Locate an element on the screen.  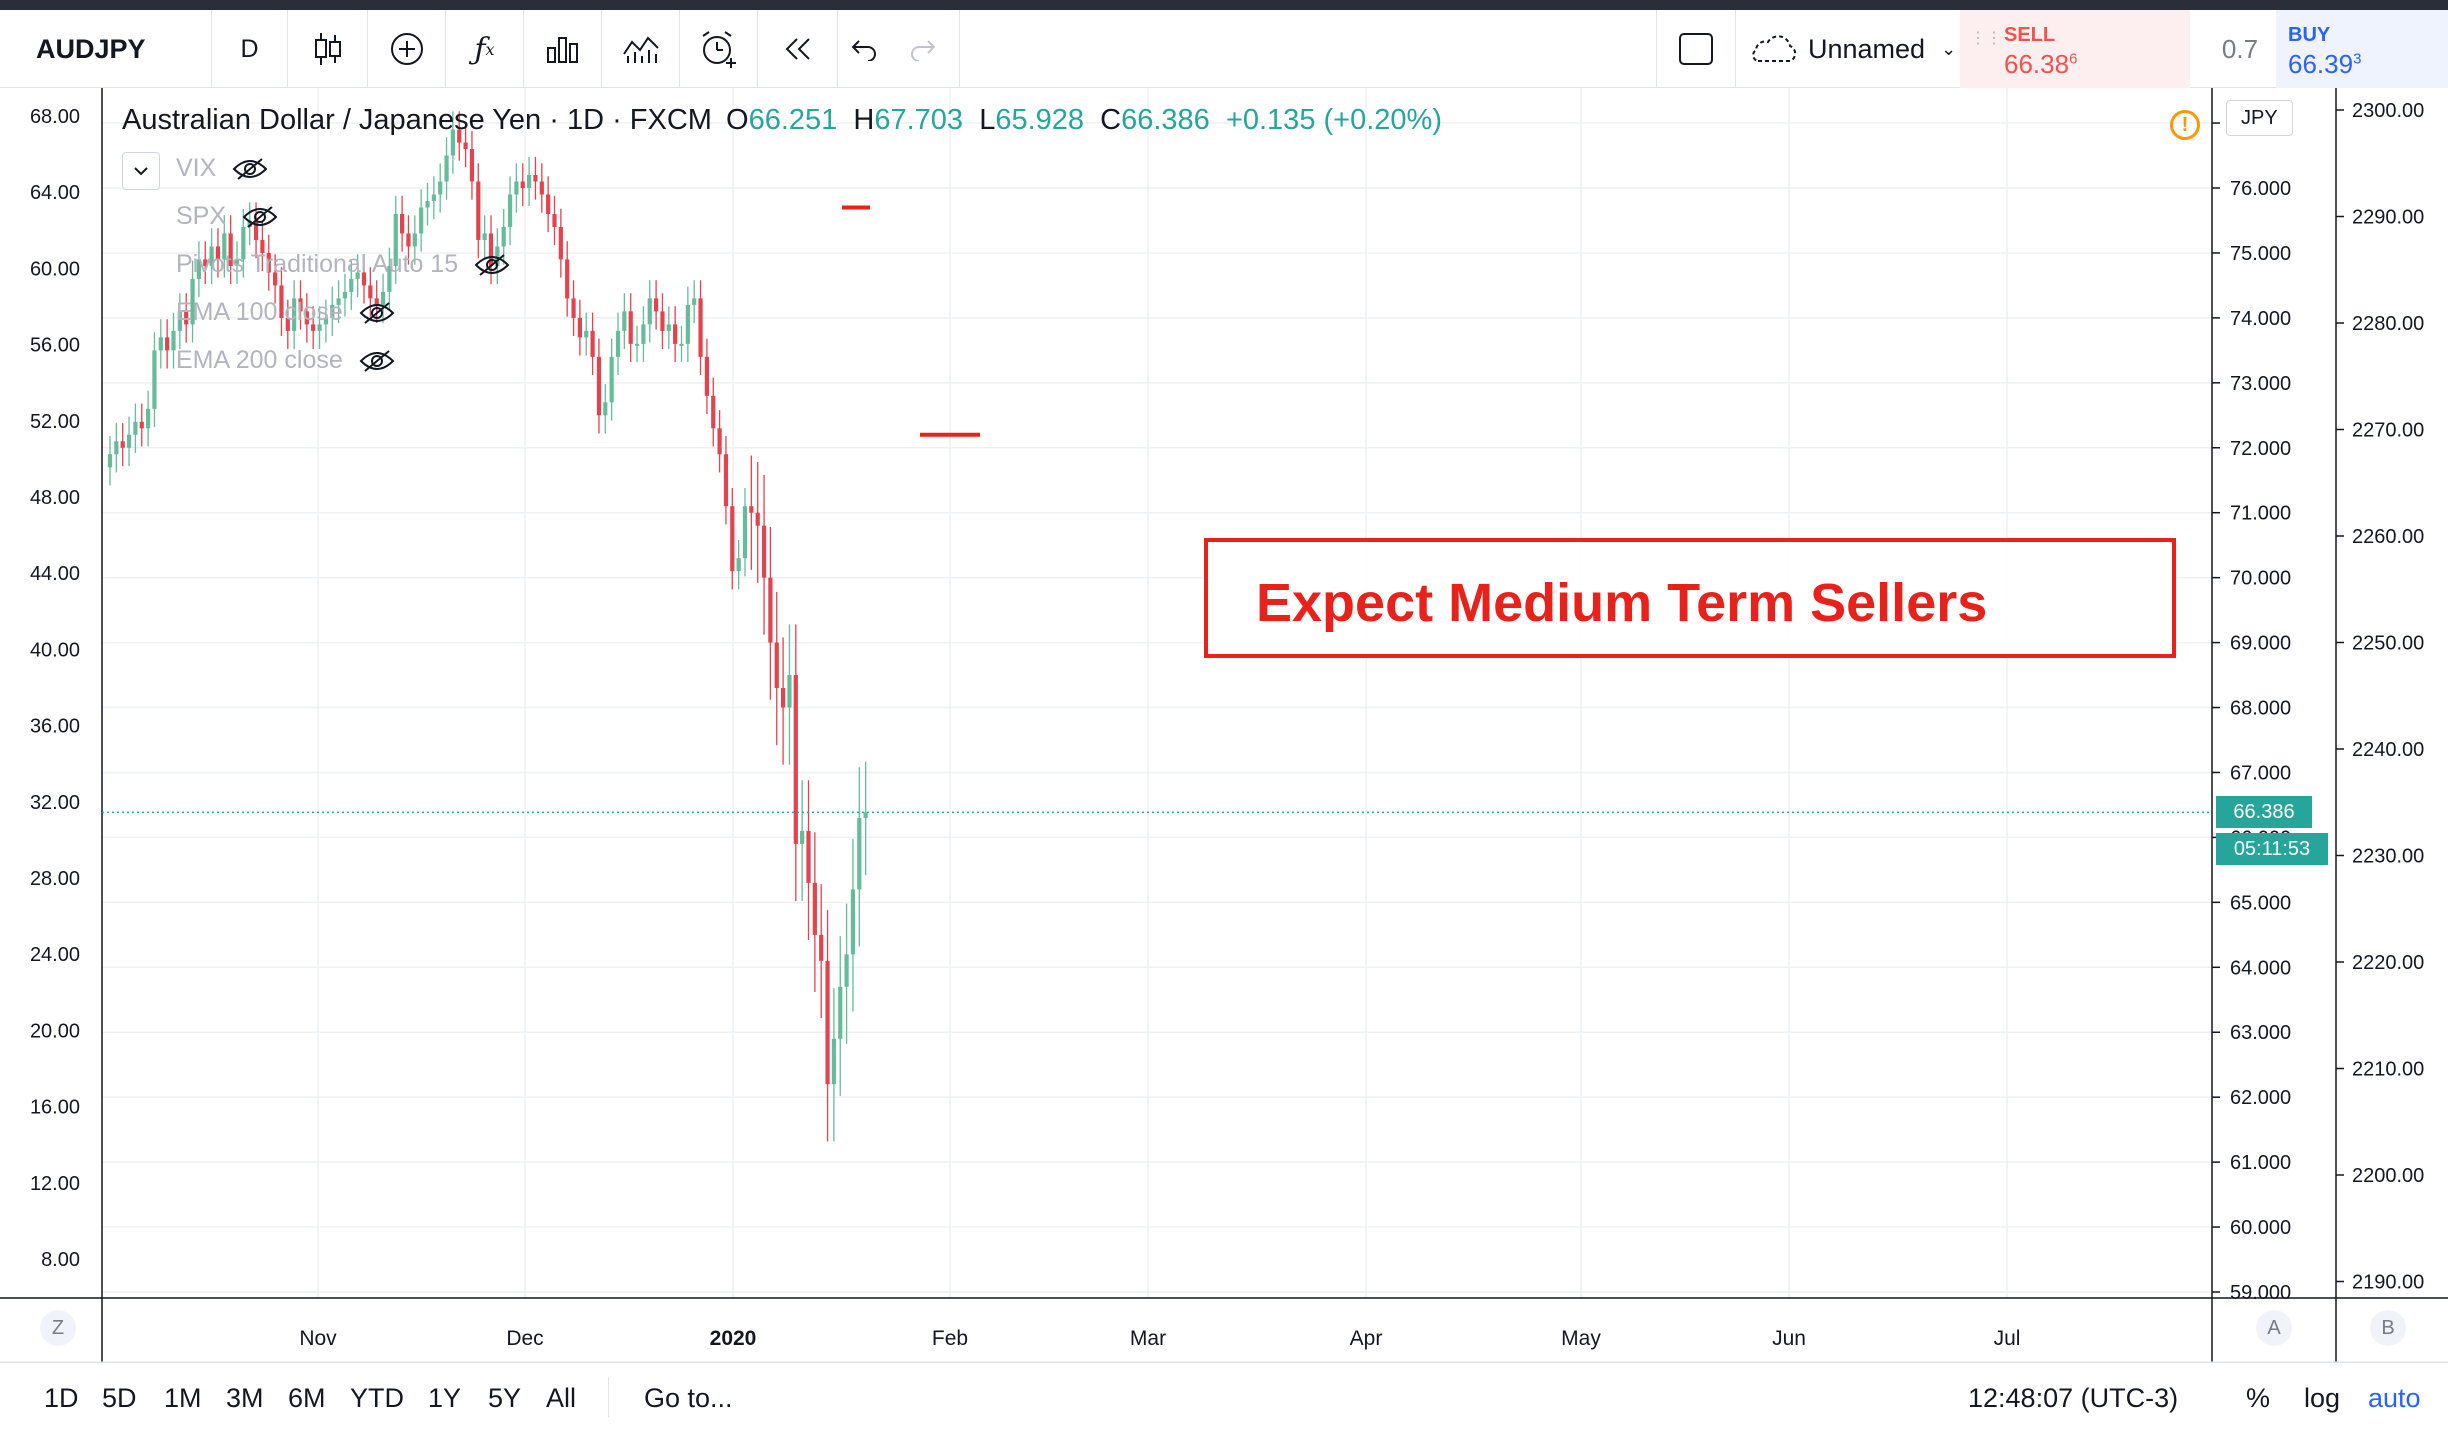
range-1d: 1D is located at coordinates (61, 1398).